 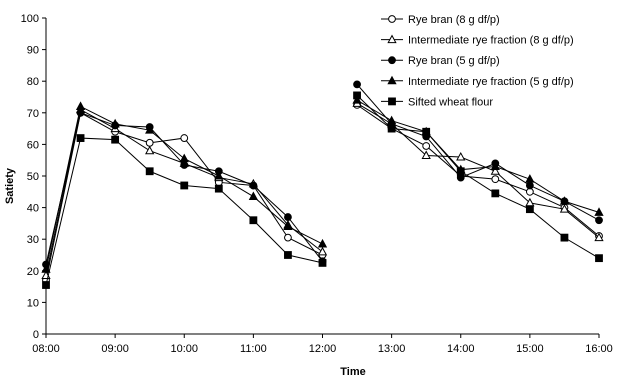 I want to click on legend-label: Sifted wheat flour, so click(x=450, y=102).